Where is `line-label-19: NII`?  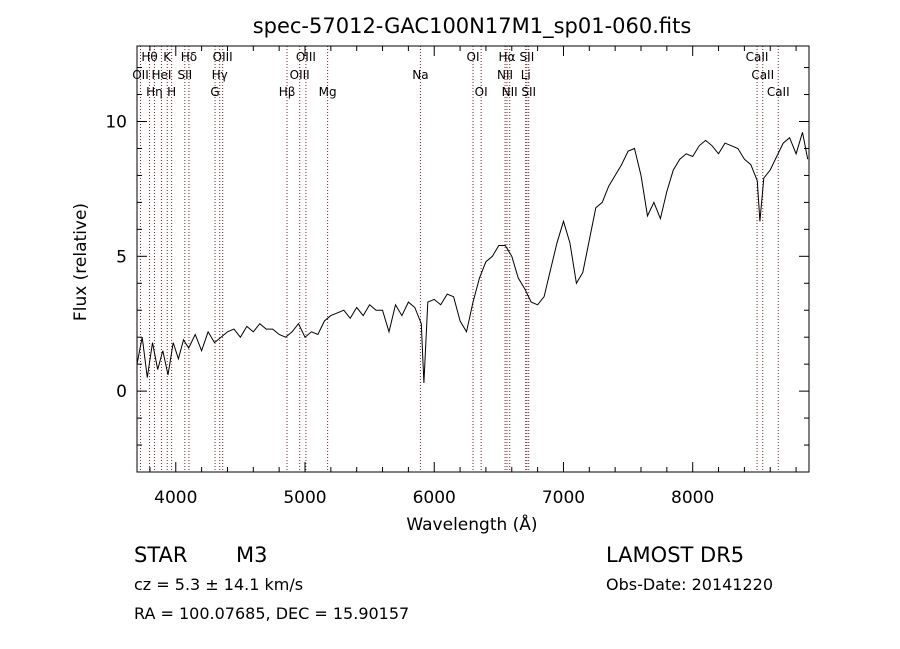 line-label-19: NII is located at coordinates (505, 75).